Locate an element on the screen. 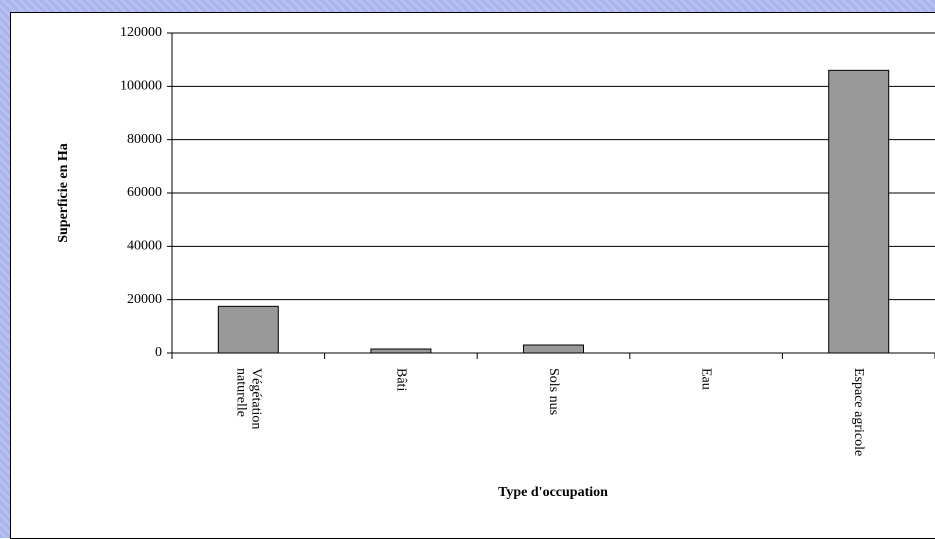 The image size is (935, 539). y-tick-label: 20000 is located at coordinates (144, 299).